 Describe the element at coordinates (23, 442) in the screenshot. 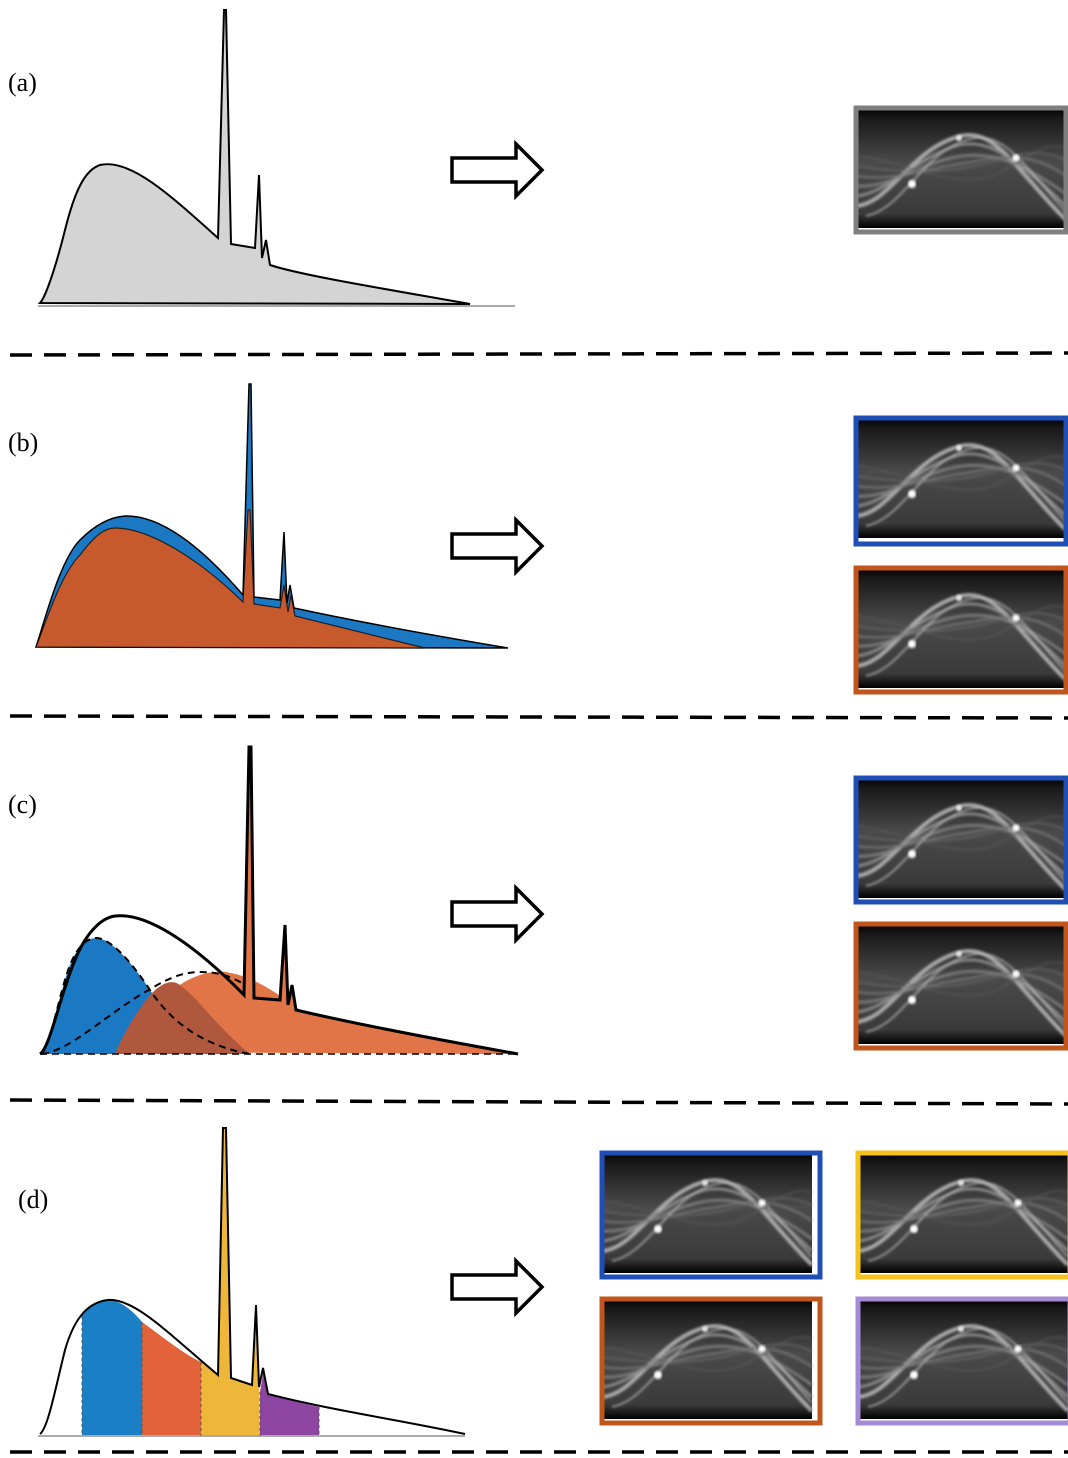

I see `panel-label-b: (b)` at that location.